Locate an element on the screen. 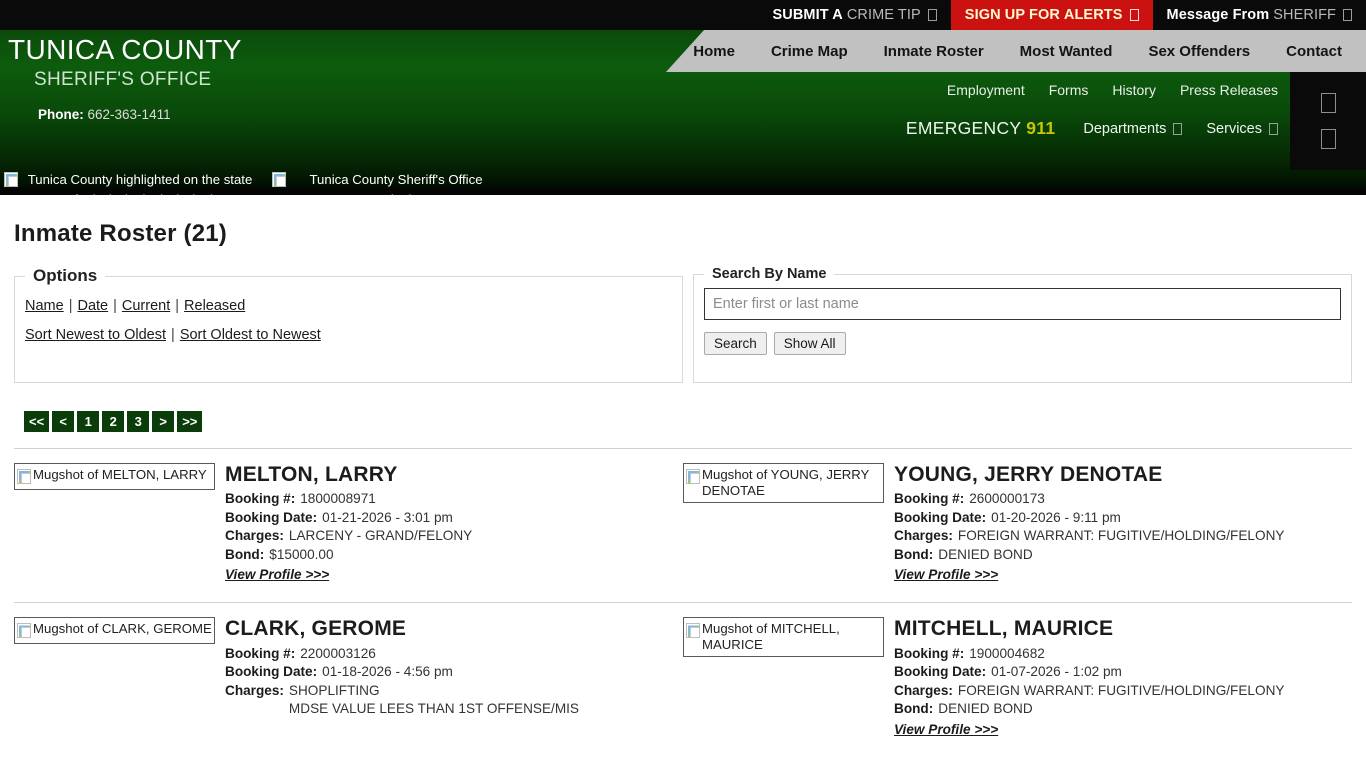 Image resolution: width=1366 pixels, height=768 pixels. search-buttons: Search Show All is located at coordinates (1022, 343).